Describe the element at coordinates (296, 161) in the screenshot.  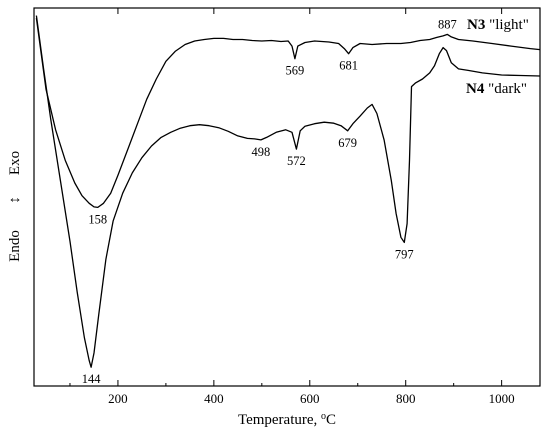
I see `peak-label-572: 572` at that location.